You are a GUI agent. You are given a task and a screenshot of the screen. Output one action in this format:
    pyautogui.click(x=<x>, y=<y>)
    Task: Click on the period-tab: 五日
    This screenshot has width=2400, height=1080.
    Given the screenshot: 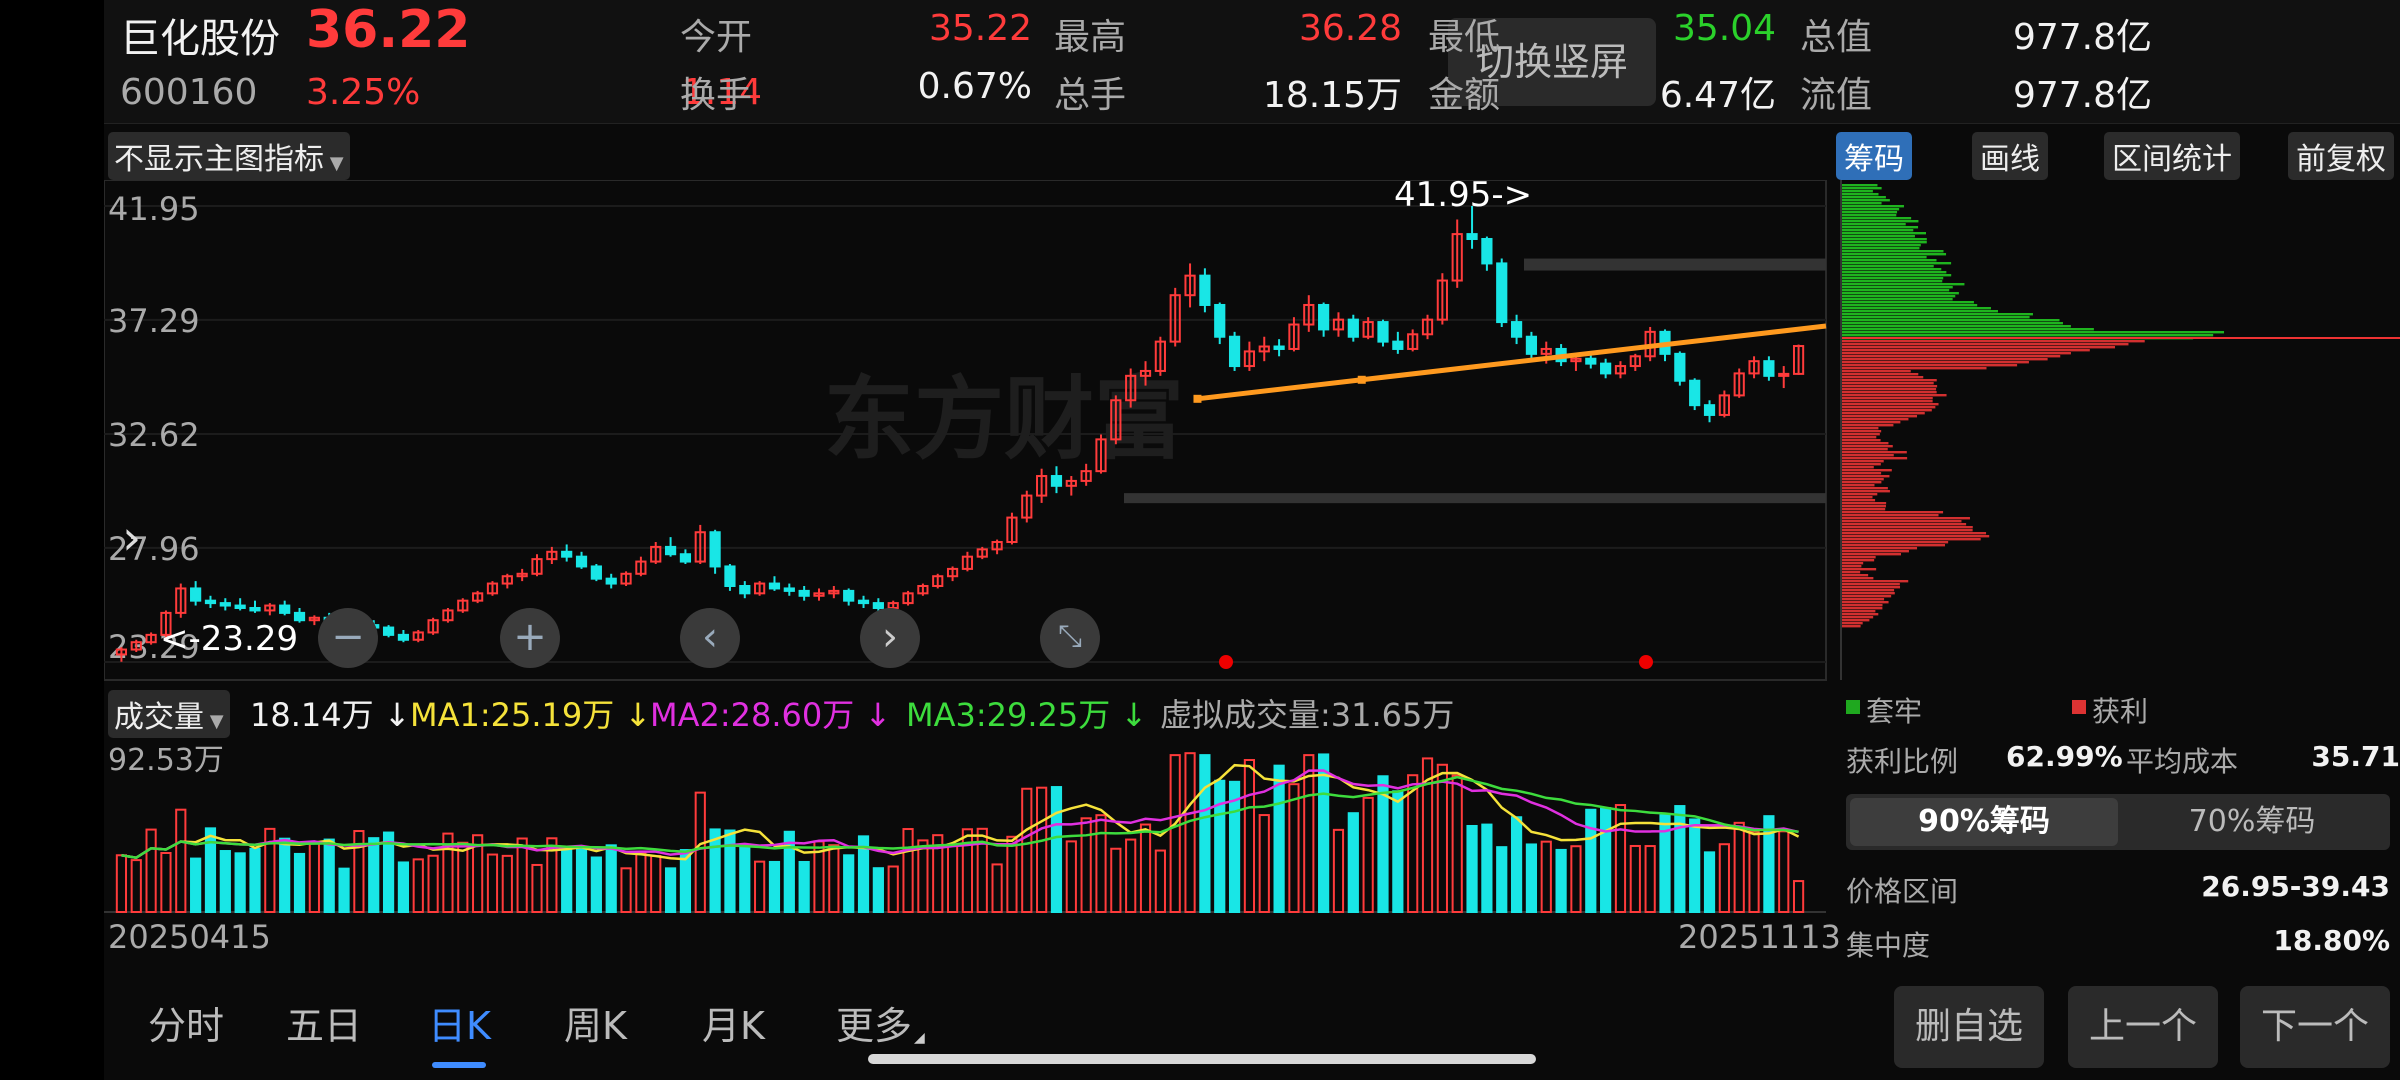 What is the action you would take?
    pyautogui.click(x=324, y=1026)
    